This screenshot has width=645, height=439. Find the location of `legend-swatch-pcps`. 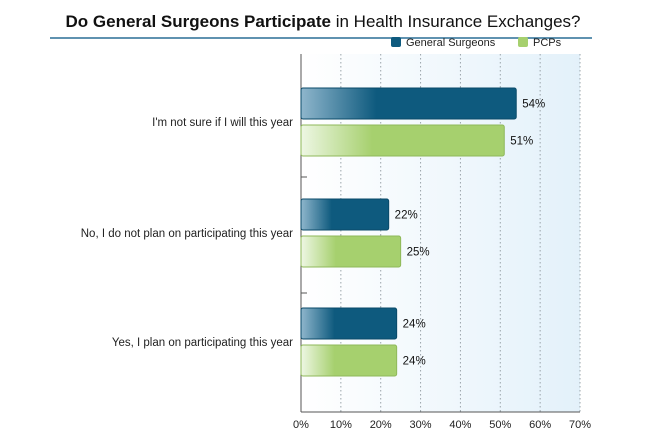

legend-swatch-pcps is located at coordinates (523, 42).